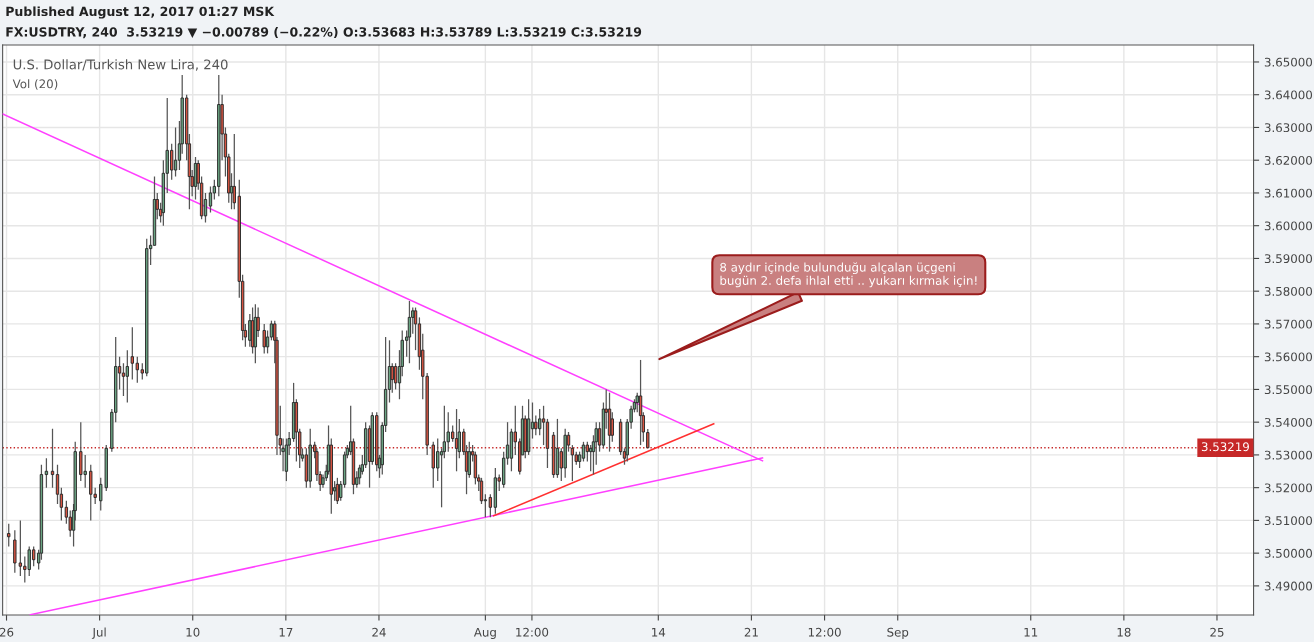 The width and height of the screenshot is (1314, 642). What do you see at coordinates (1288, 226) in the screenshot?
I see `y-tick-label: 3.60000` at bounding box center [1288, 226].